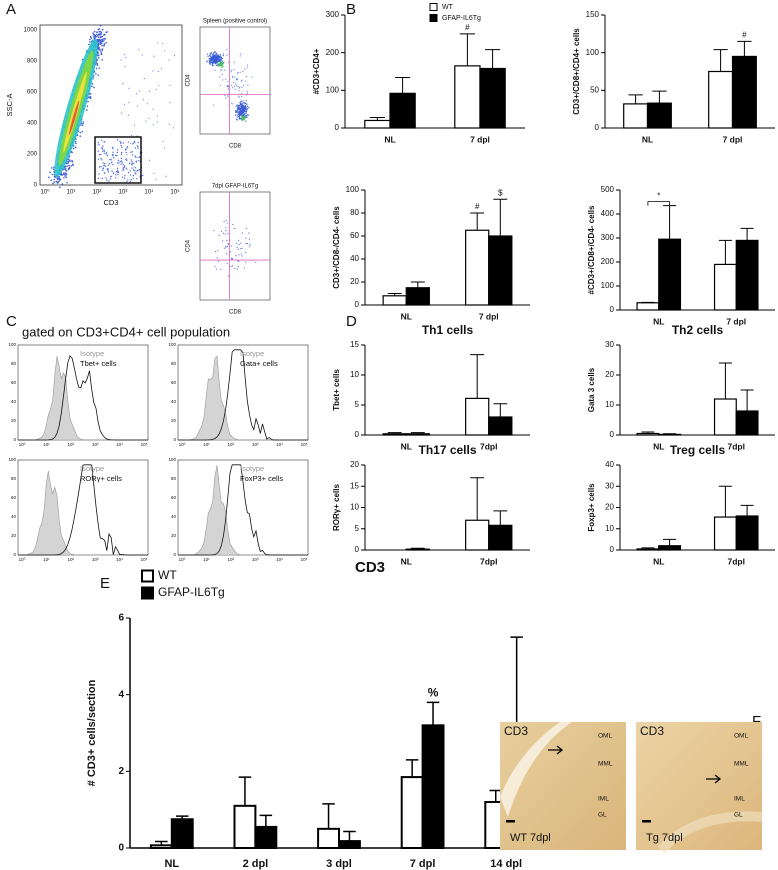 Image resolution: width=778 pixels, height=870 pixels. I want to click on y-tick-label: 400, so click(32, 124).